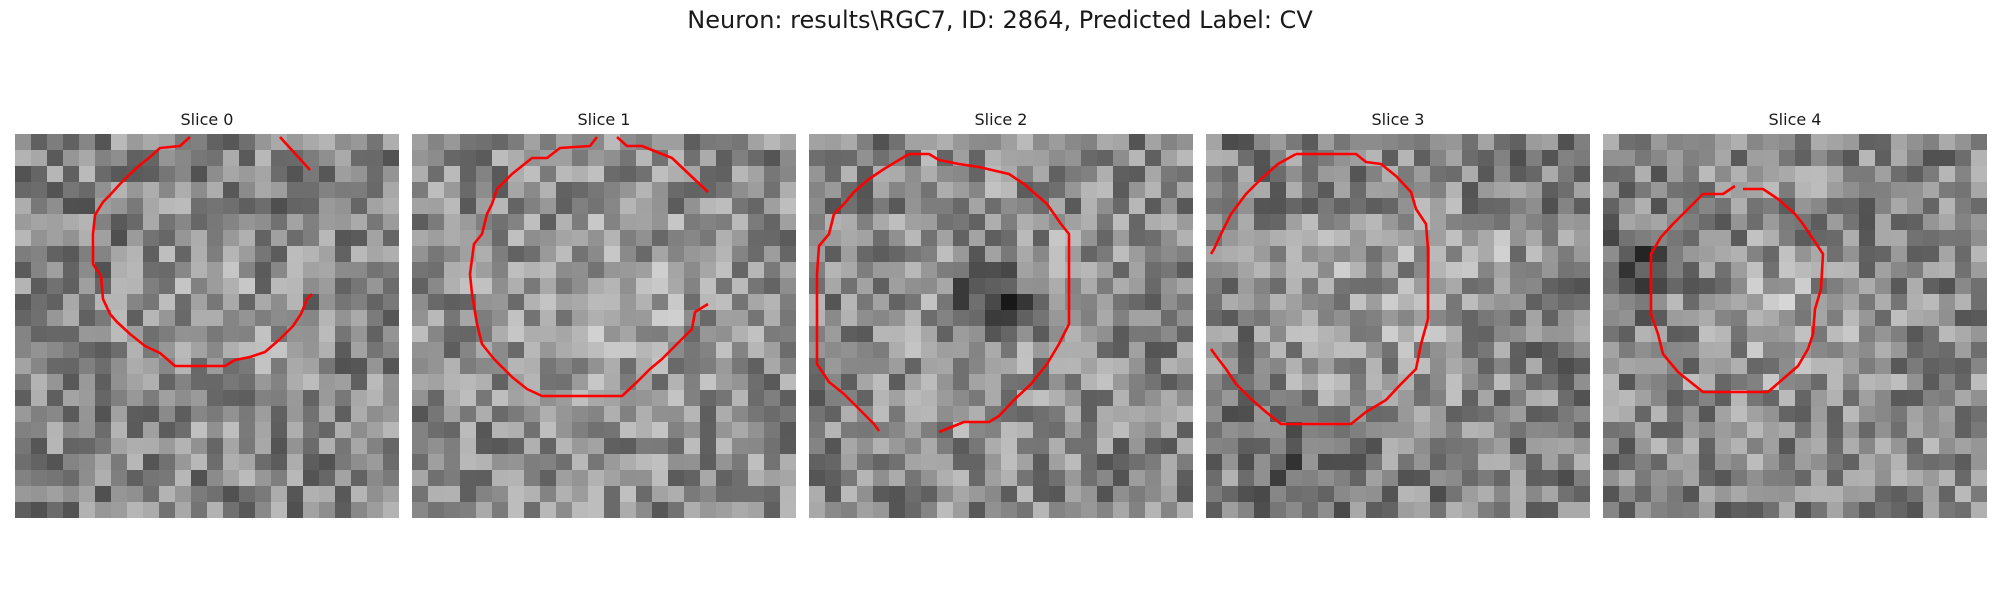 This screenshot has width=2000, height=600. Describe the element at coordinates (604, 120) in the screenshot. I see `slice-title-1: Slice 1` at that location.